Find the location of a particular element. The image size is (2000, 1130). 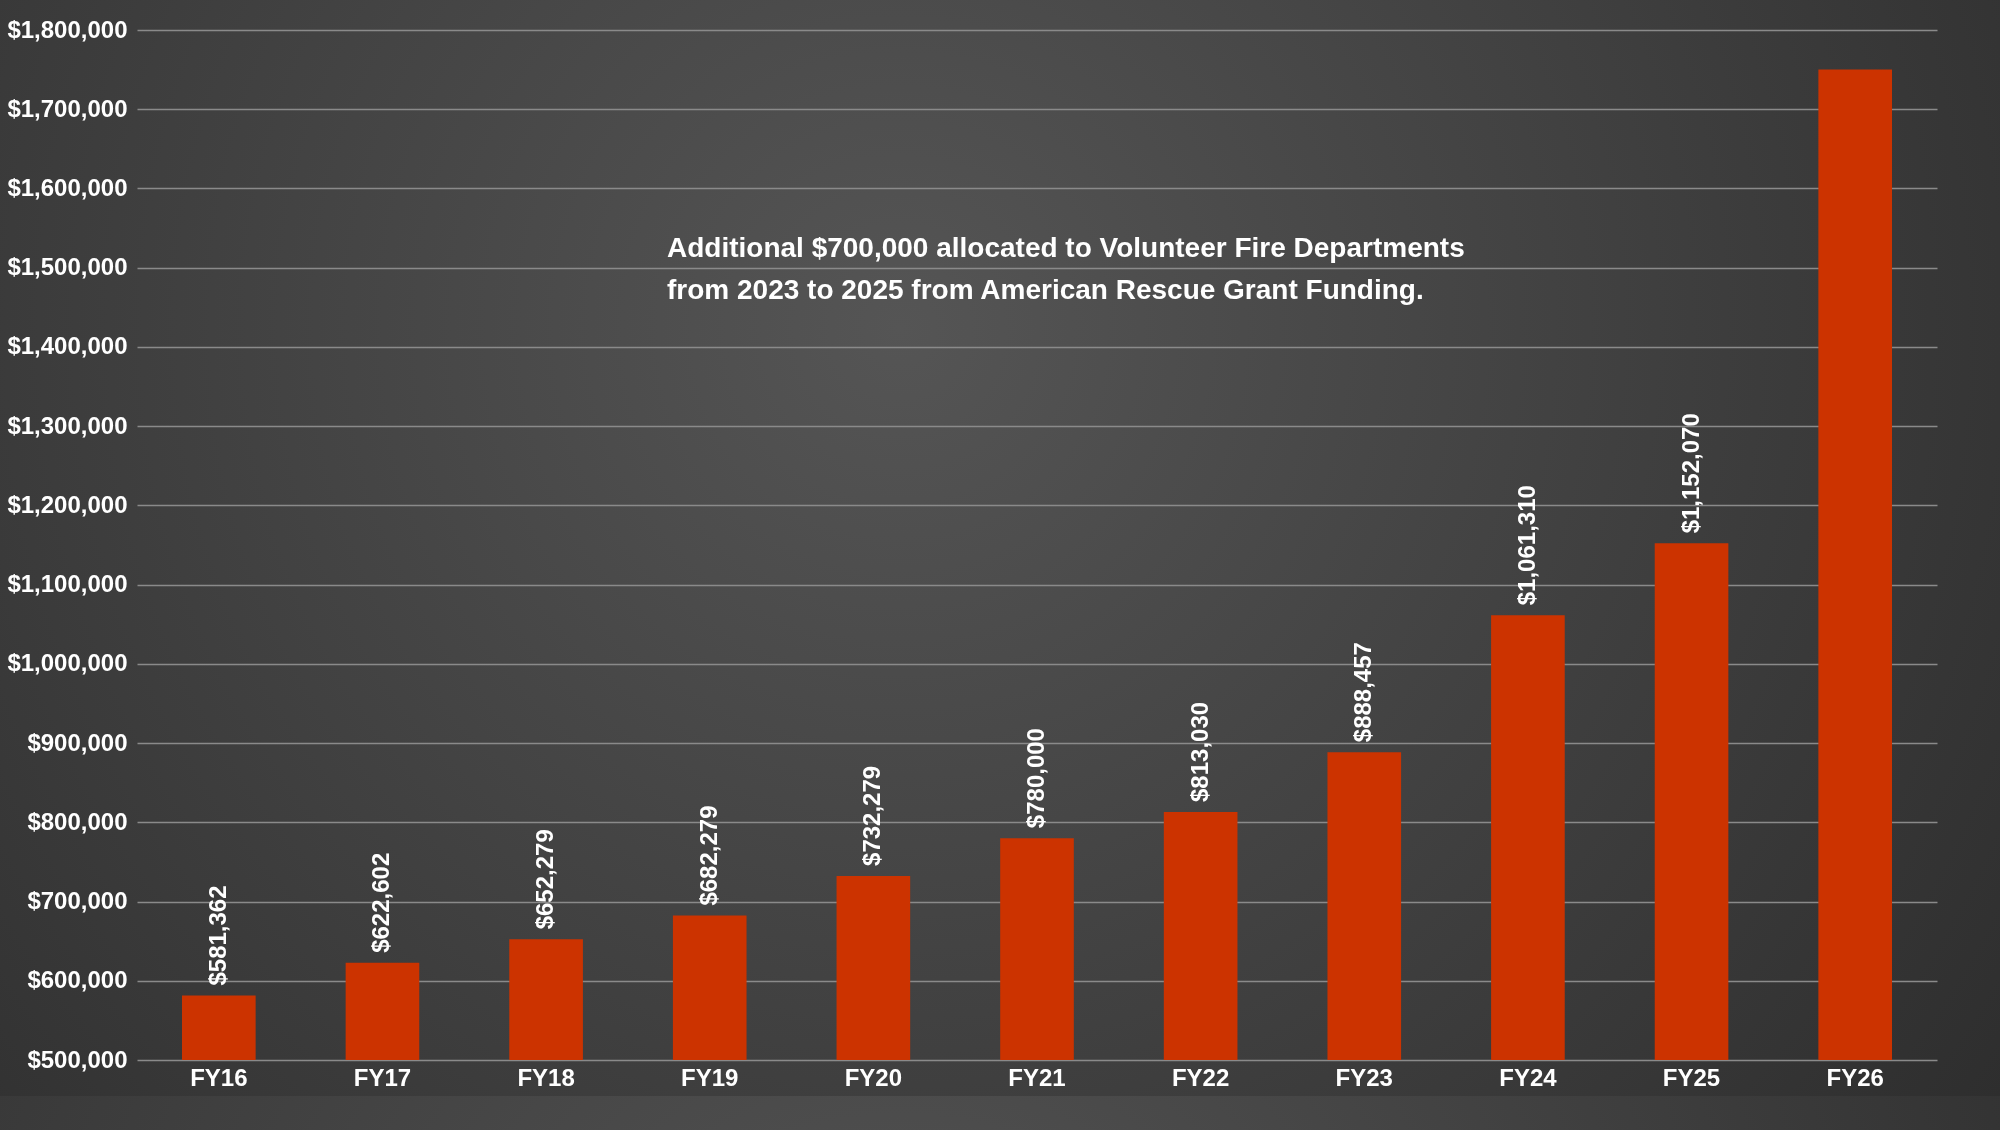

x-tick-label: FY19 is located at coordinates (710, 1077).